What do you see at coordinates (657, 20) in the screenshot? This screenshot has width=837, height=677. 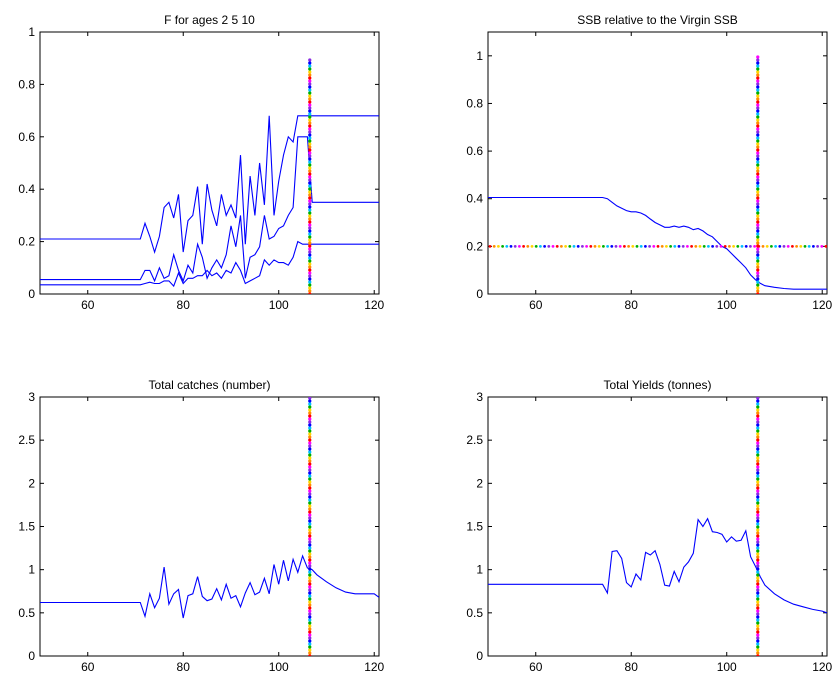 I see `panel-title: SSB relative to the Virgin SSB` at bounding box center [657, 20].